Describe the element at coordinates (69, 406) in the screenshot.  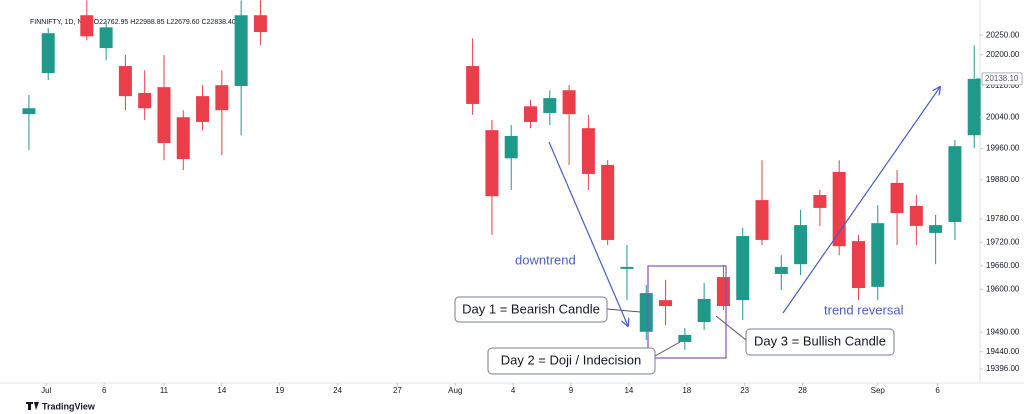
I see `branding: TradingView` at that location.